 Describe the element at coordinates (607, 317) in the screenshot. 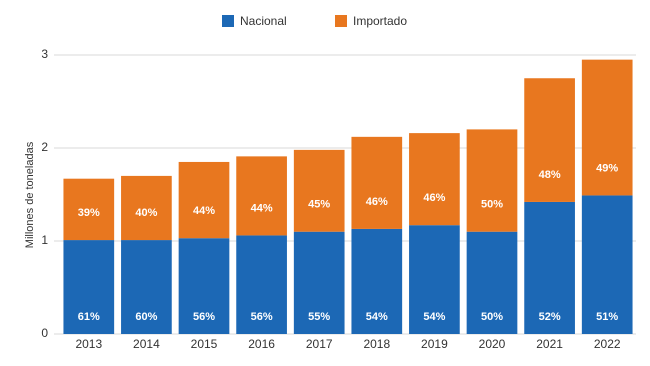

I see `value-label: 51%` at that location.